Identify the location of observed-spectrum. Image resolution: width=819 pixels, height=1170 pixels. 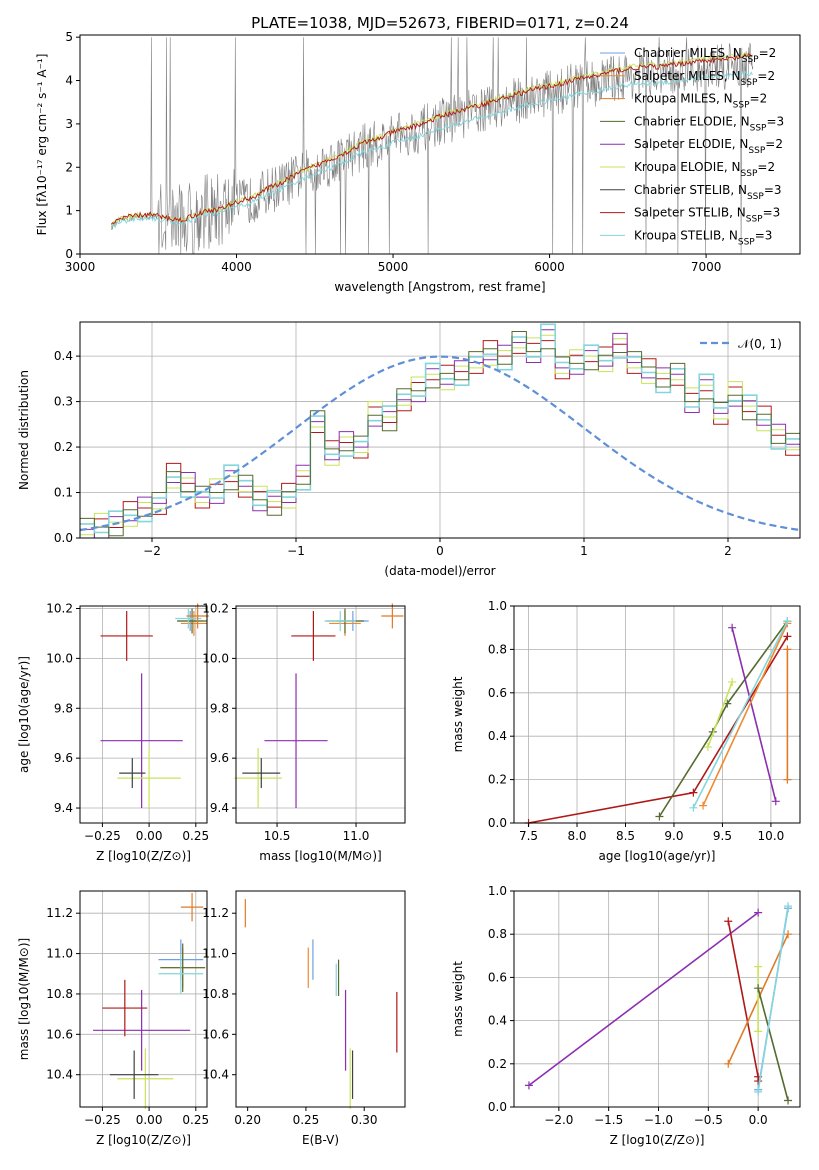
(432, 146).